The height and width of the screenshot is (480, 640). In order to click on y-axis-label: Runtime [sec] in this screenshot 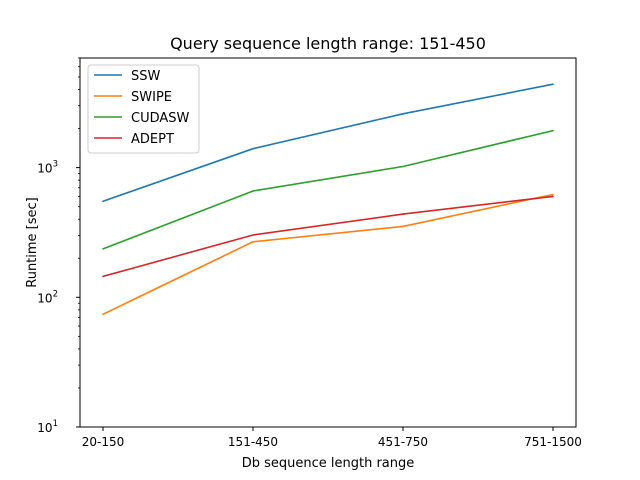, I will do `click(32, 242)`.